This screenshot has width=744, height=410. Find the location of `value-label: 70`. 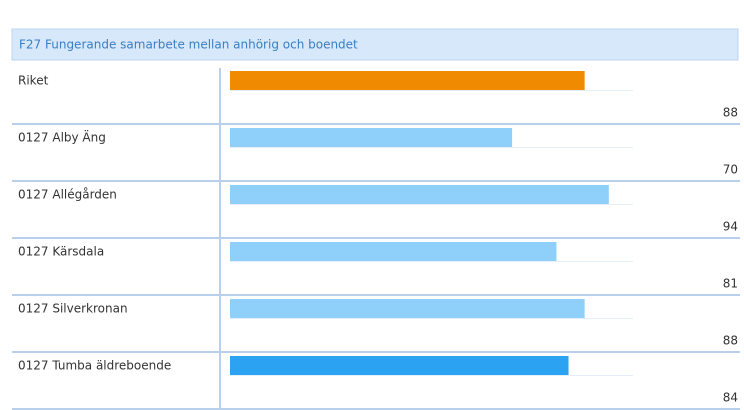

value-label: 70 is located at coordinates (730, 170).